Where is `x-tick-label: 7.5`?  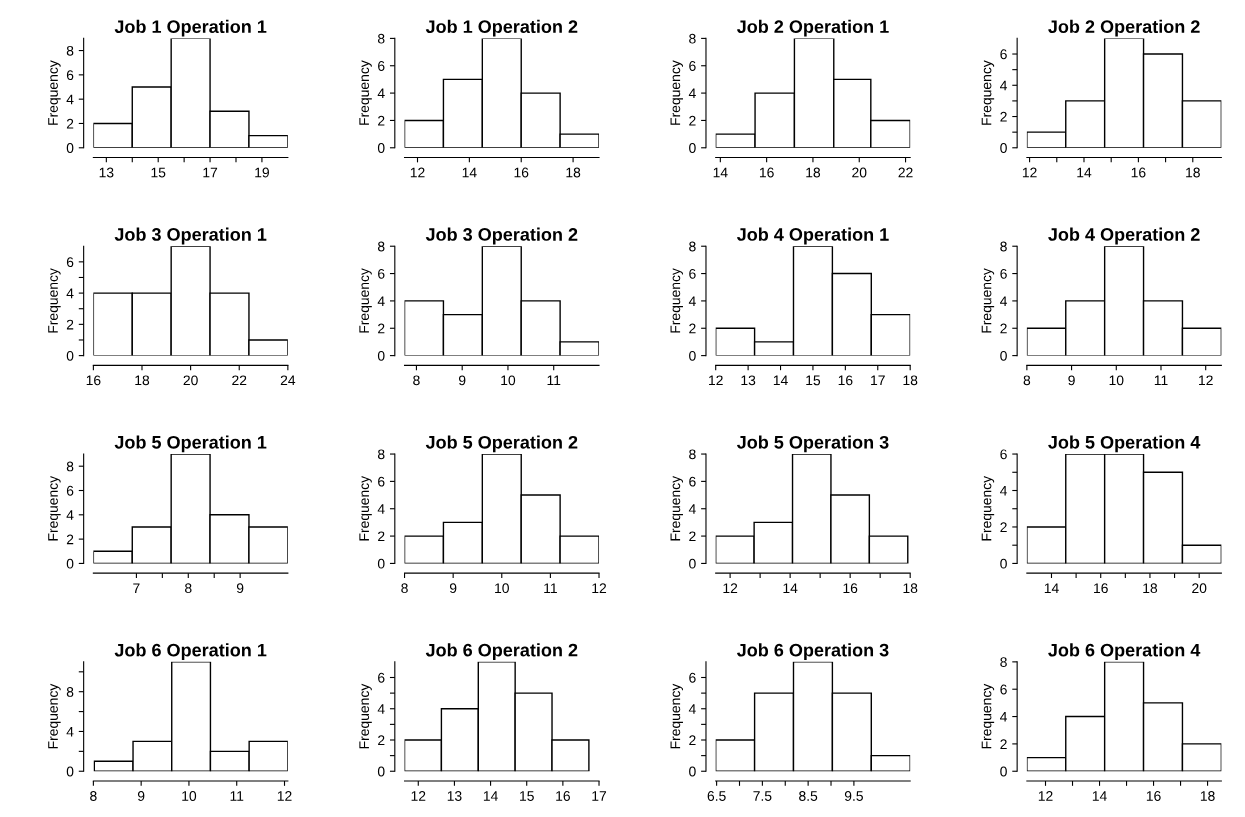 x-tick-label: 7.5 is located at coordinates (762, 796).